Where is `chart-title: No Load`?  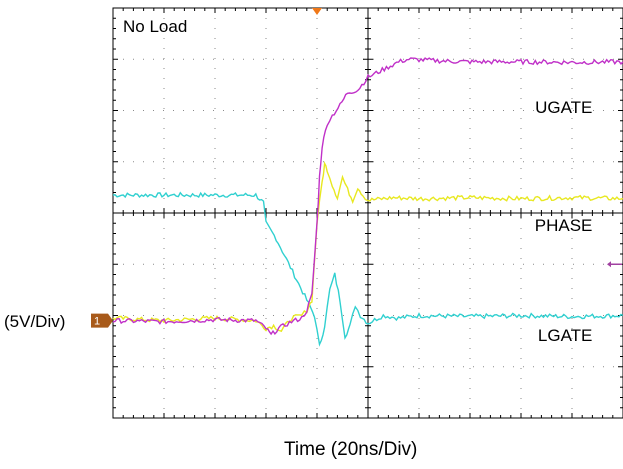
chart-title: No Load is located at coordinates (155, 26).